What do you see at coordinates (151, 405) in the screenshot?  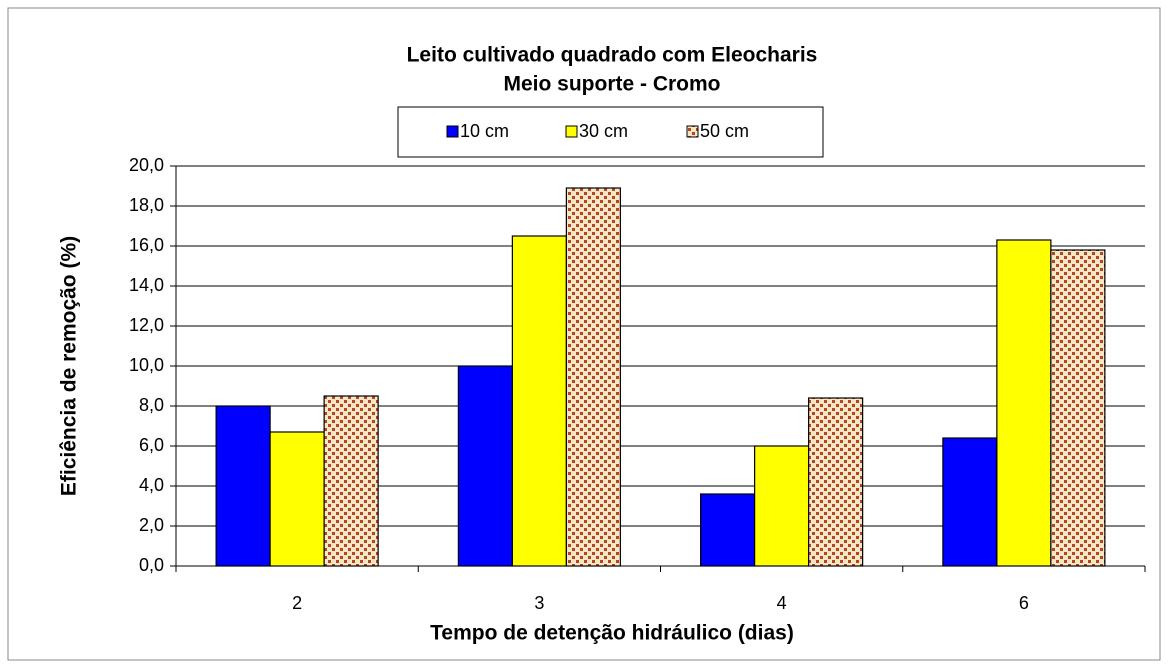 I see `y-tick-label: 8,0` at bounding box center [151, 405].